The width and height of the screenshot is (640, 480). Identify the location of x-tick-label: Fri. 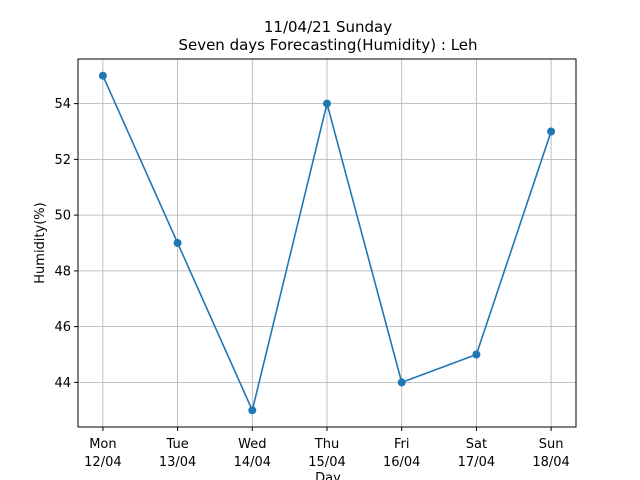
(402, 444).